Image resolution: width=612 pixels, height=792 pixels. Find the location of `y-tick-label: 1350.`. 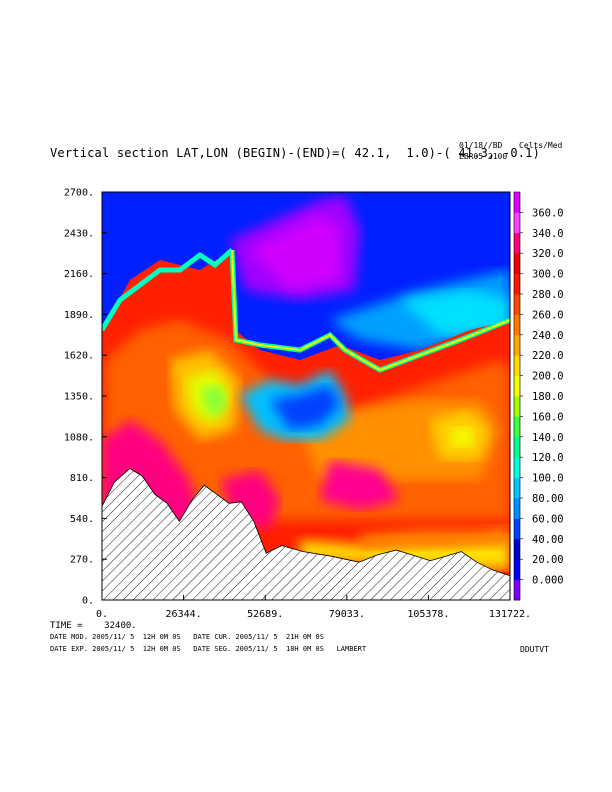

y-tick-label: 1350. is located at coordinates (79, 397).